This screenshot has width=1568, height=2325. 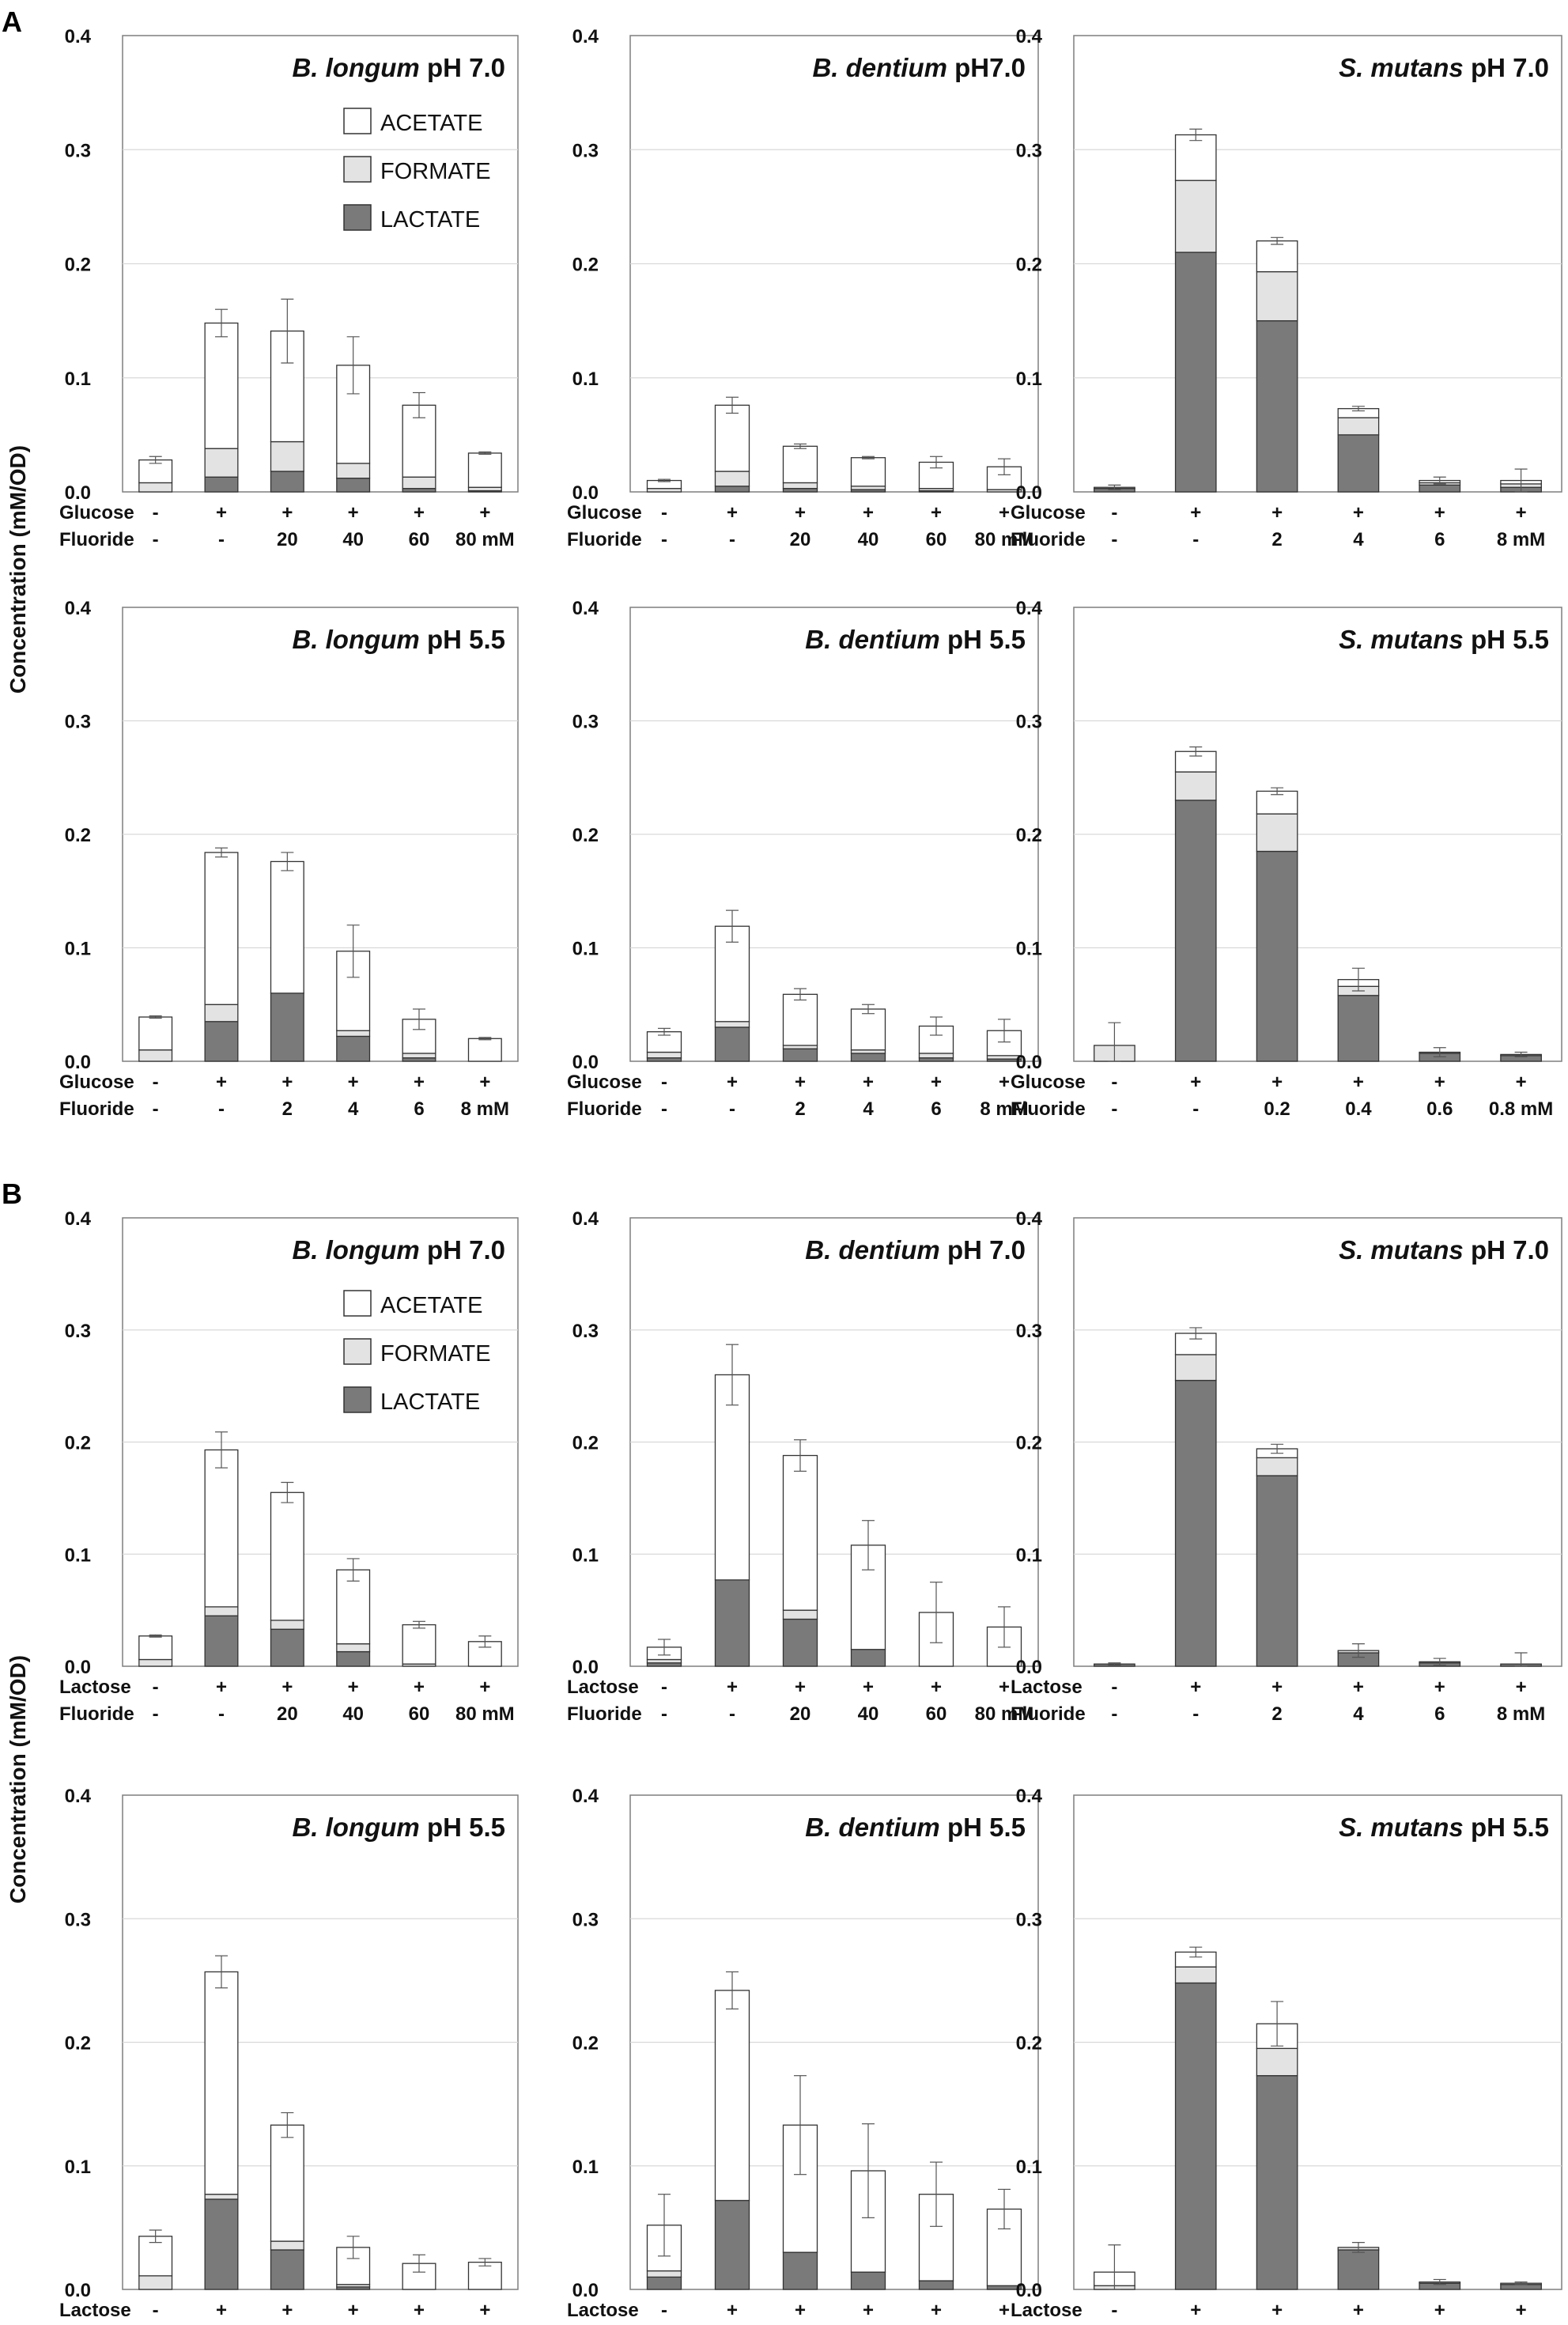 What do you see at coordinates (664, 1687) in the screenshot?
I see `sugar-row-value: -` at bounding box center [664, 1687].